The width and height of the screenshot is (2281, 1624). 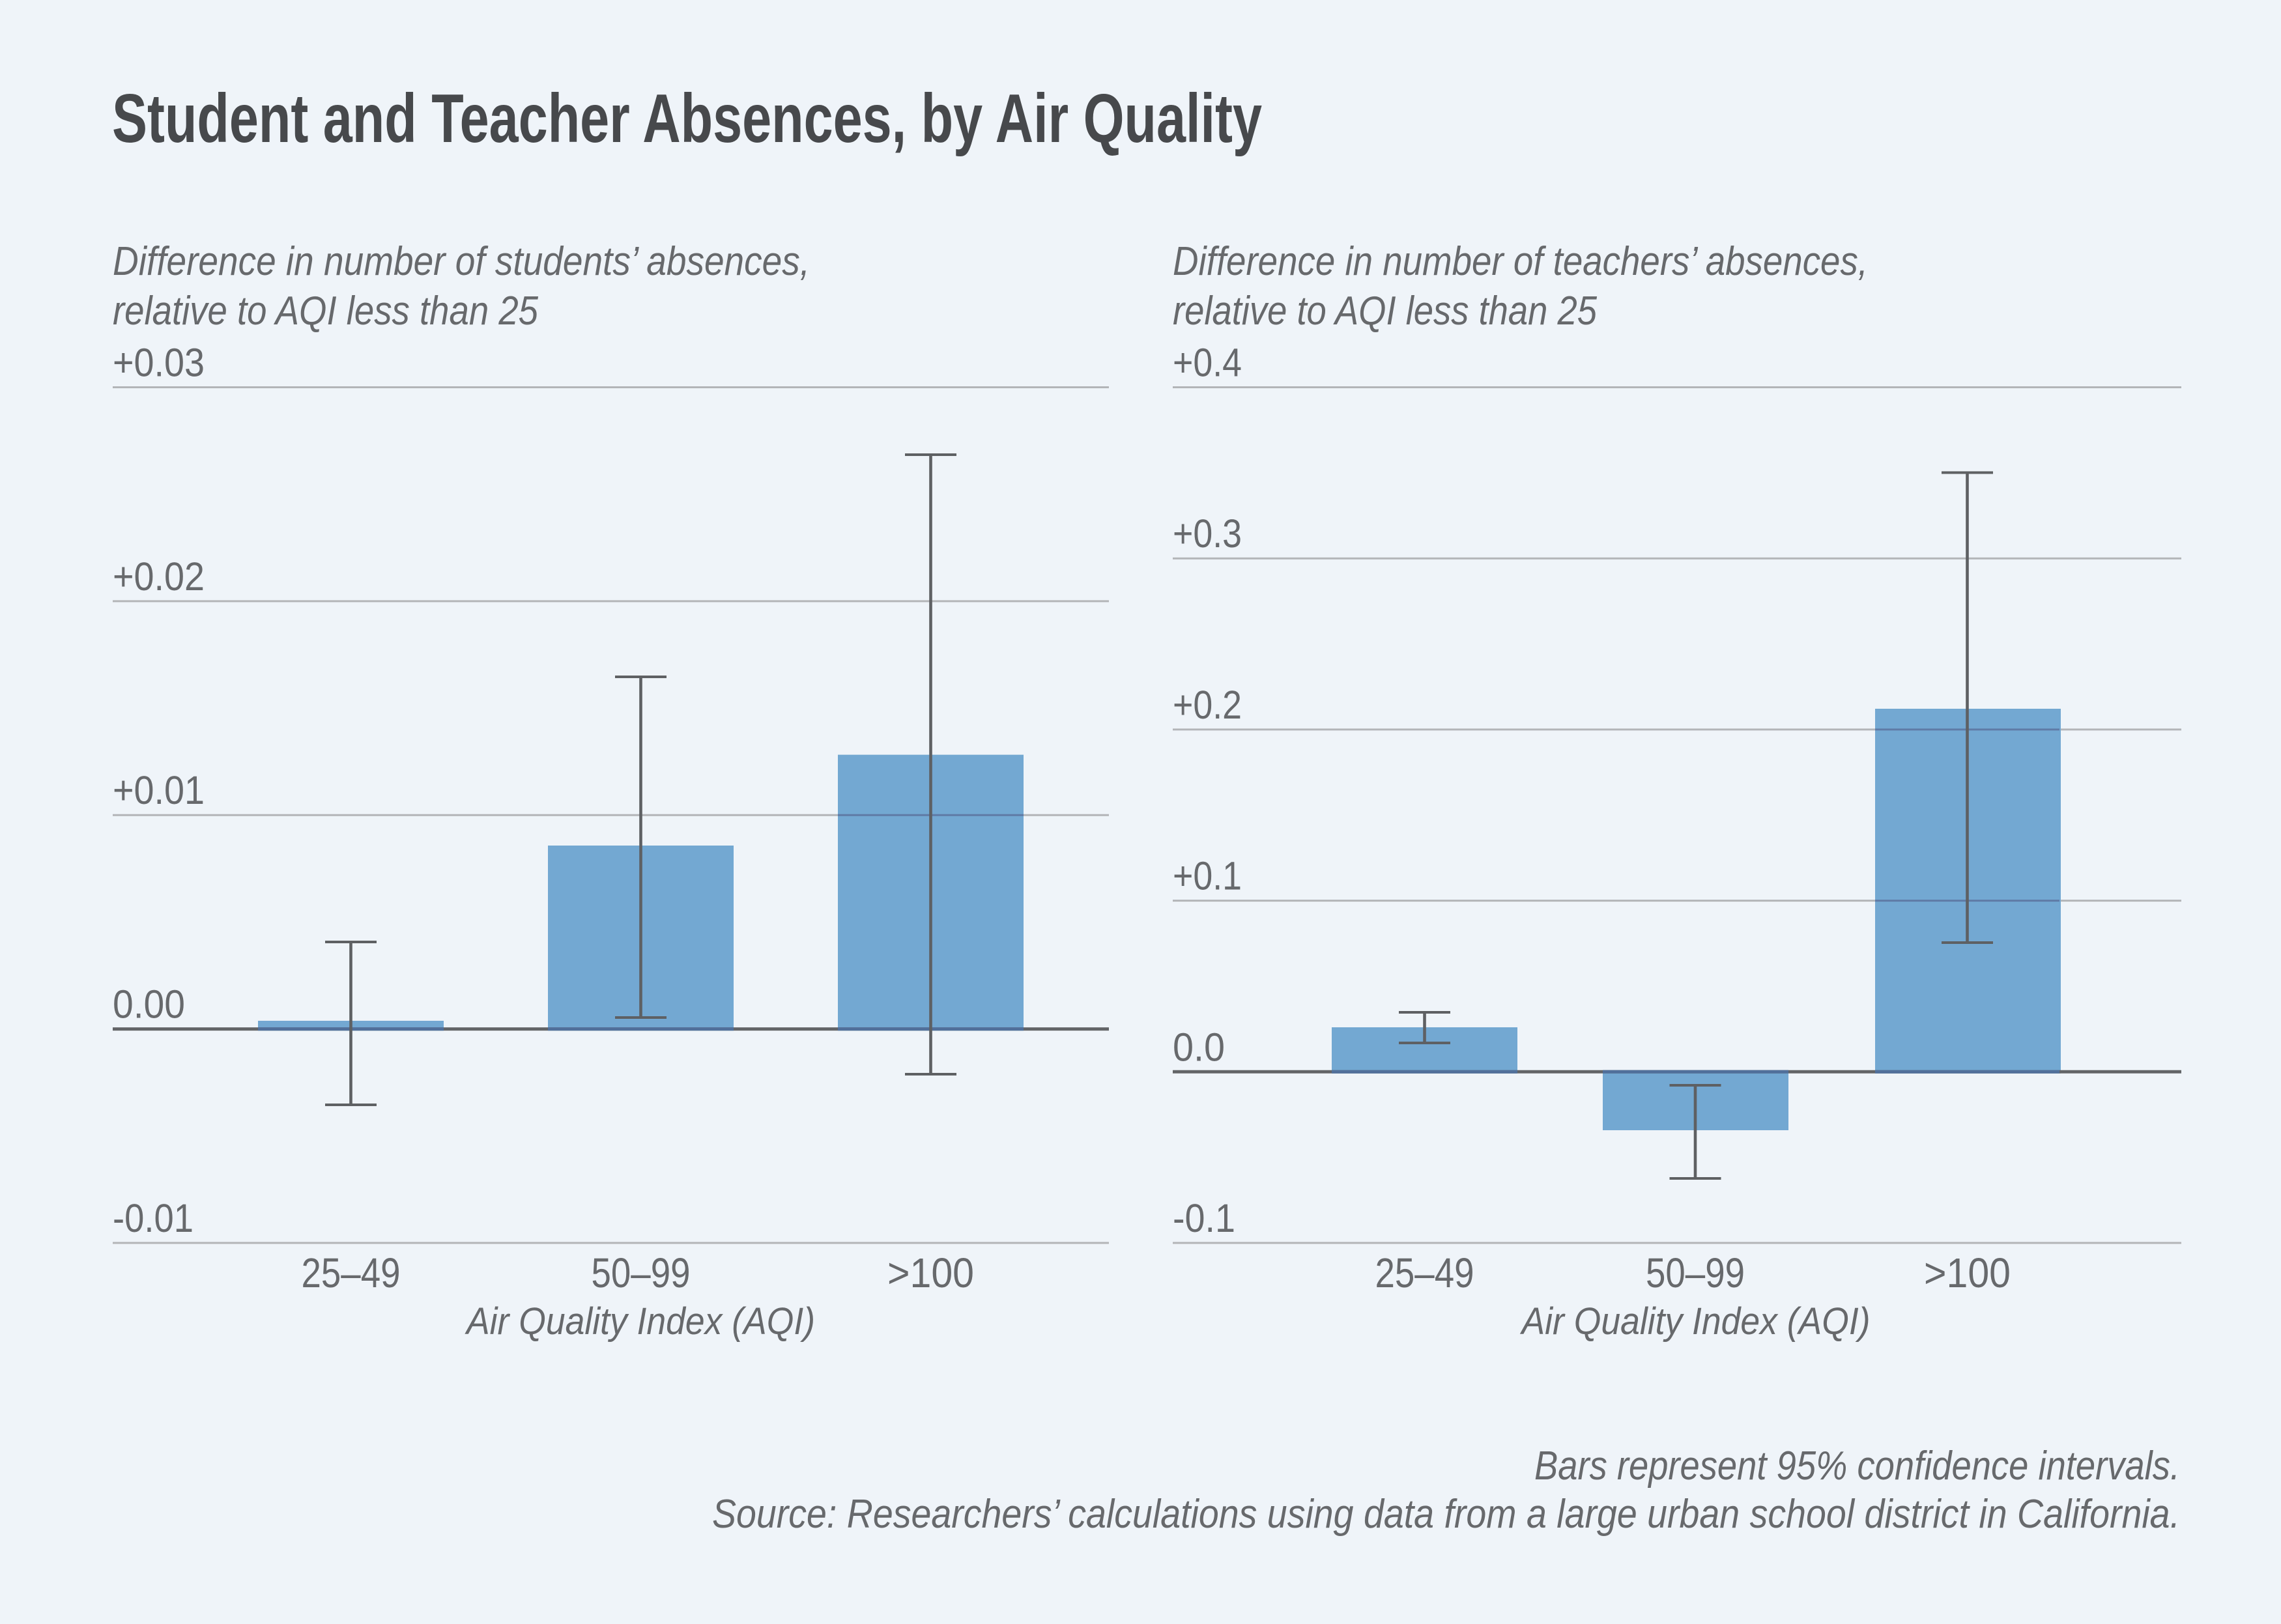 What do you see at coordinates (1207, 705) in the screenshot?
I see `svg-text: +0.2` at bounding box center [1207, 705].